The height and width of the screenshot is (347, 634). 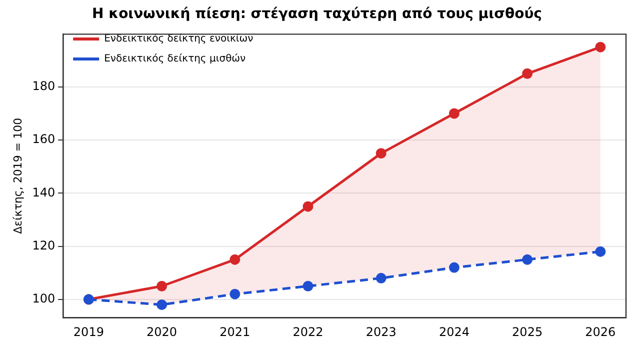 What do you see at coordinates (175, 59) in the screenshot?
I see `legend-label: Ενδεικτικός δείκτης μισθών` at bounding box center [175, 59].